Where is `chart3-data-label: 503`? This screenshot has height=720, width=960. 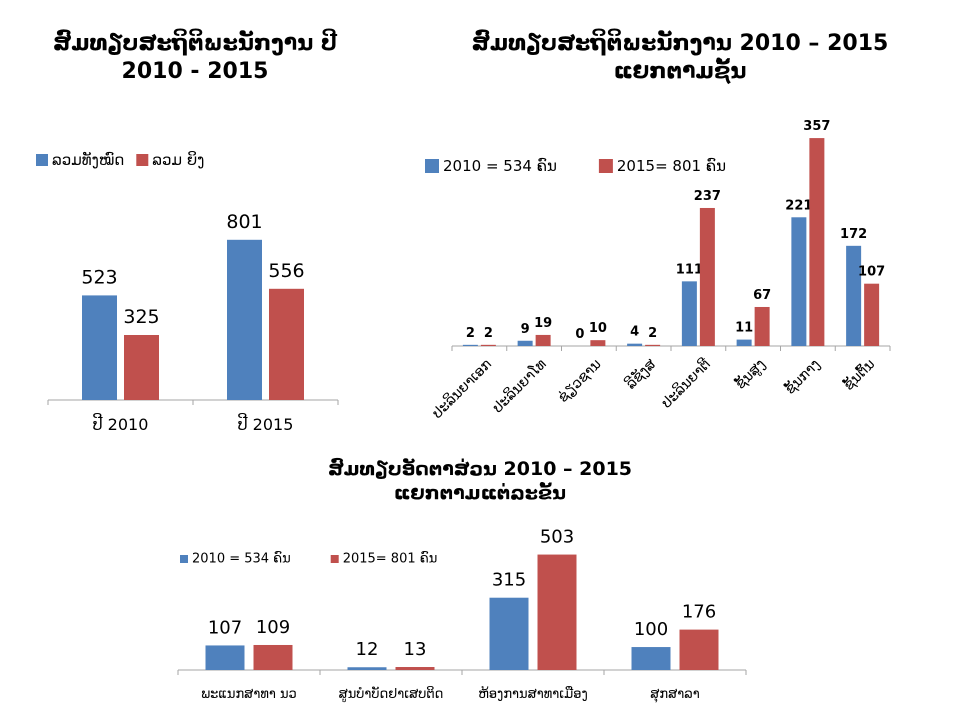
chart3-data-label: 503 is located at coordinates (557, 537).